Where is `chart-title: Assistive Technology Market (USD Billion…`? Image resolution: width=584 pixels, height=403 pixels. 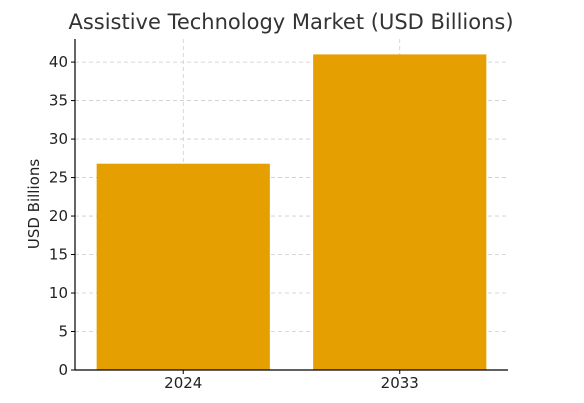
chart-title: Assistive Technology Market (USD Billion… is located at coordinates (290, 22).